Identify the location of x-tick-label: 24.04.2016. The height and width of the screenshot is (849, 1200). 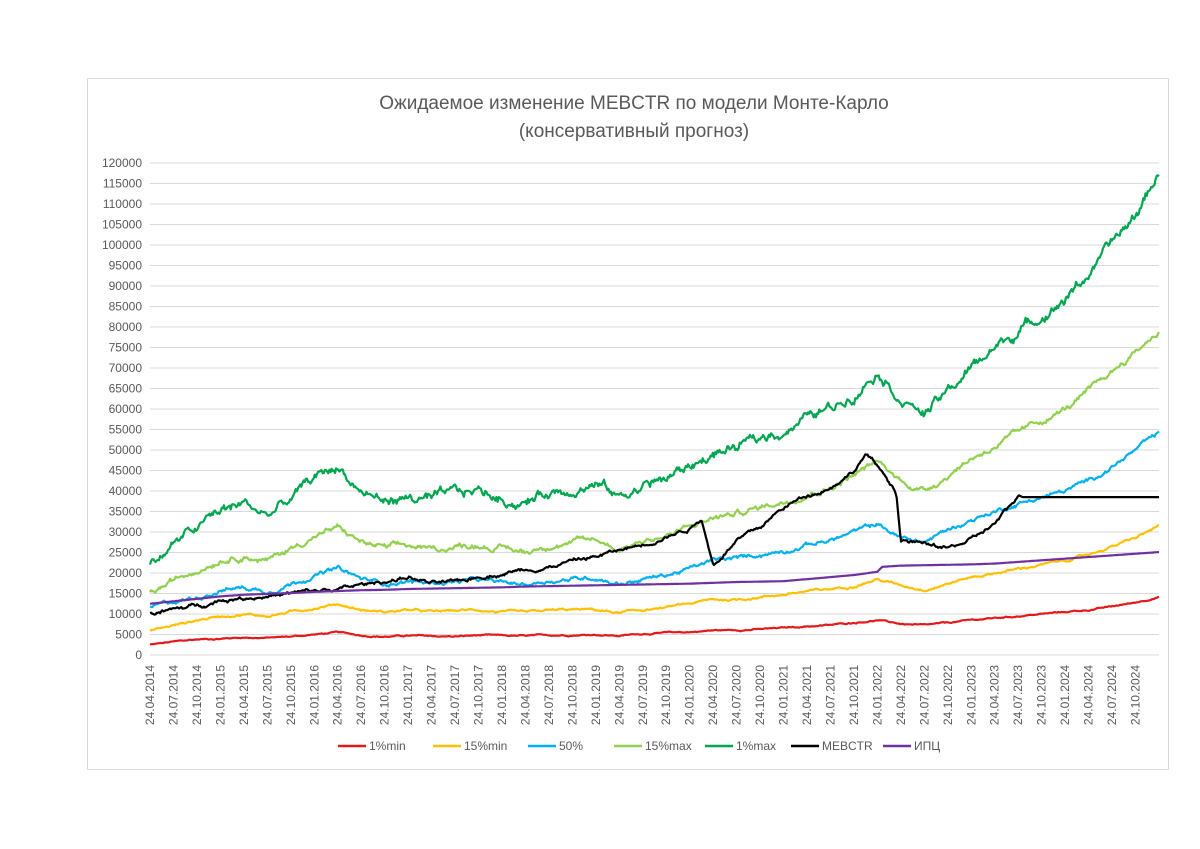
(338, 695).